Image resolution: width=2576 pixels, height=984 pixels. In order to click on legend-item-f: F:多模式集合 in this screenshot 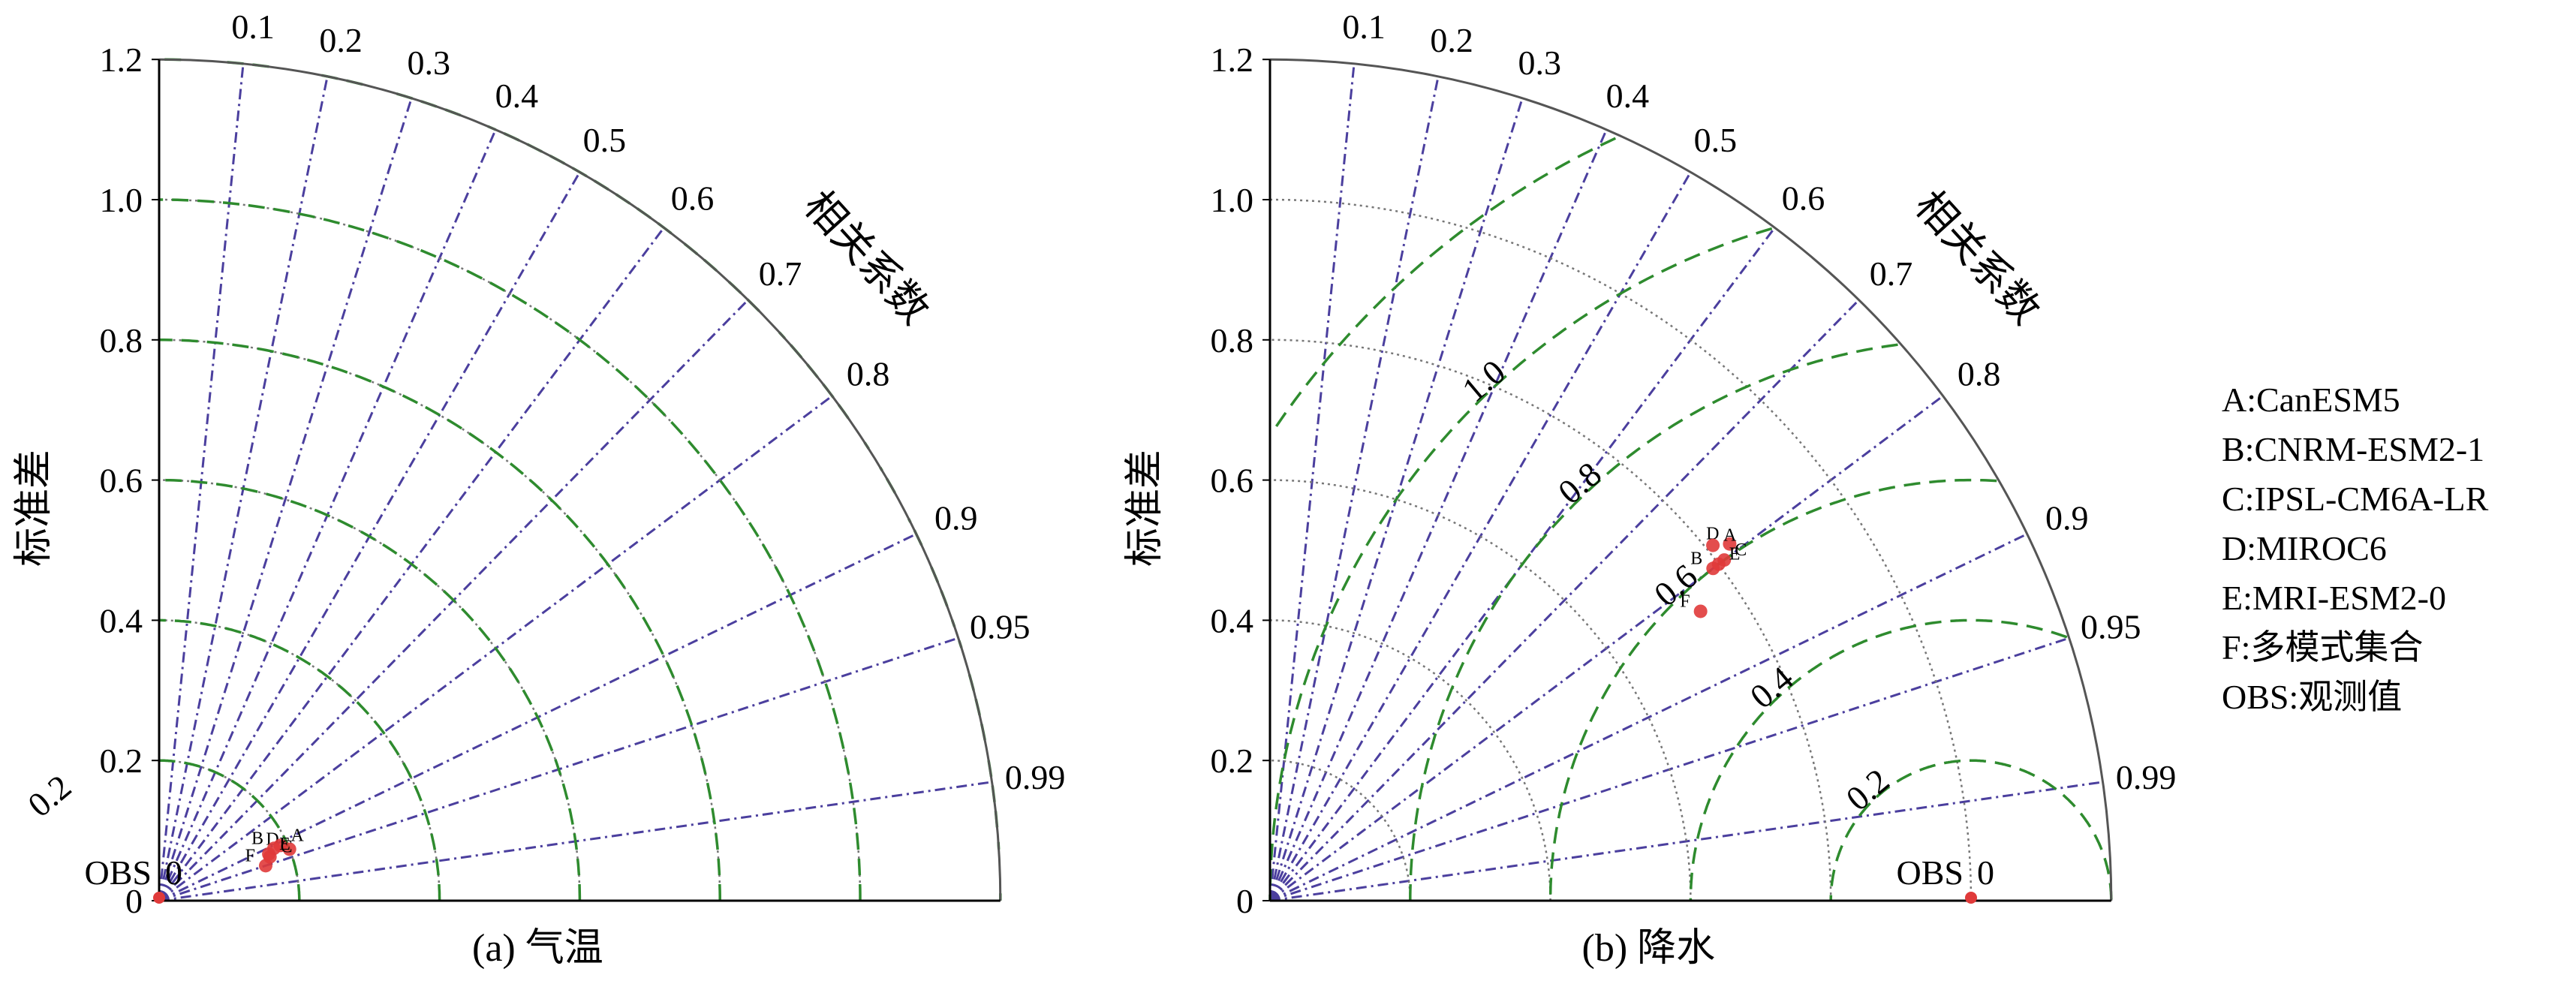, I will do `click(2323, 647)`.